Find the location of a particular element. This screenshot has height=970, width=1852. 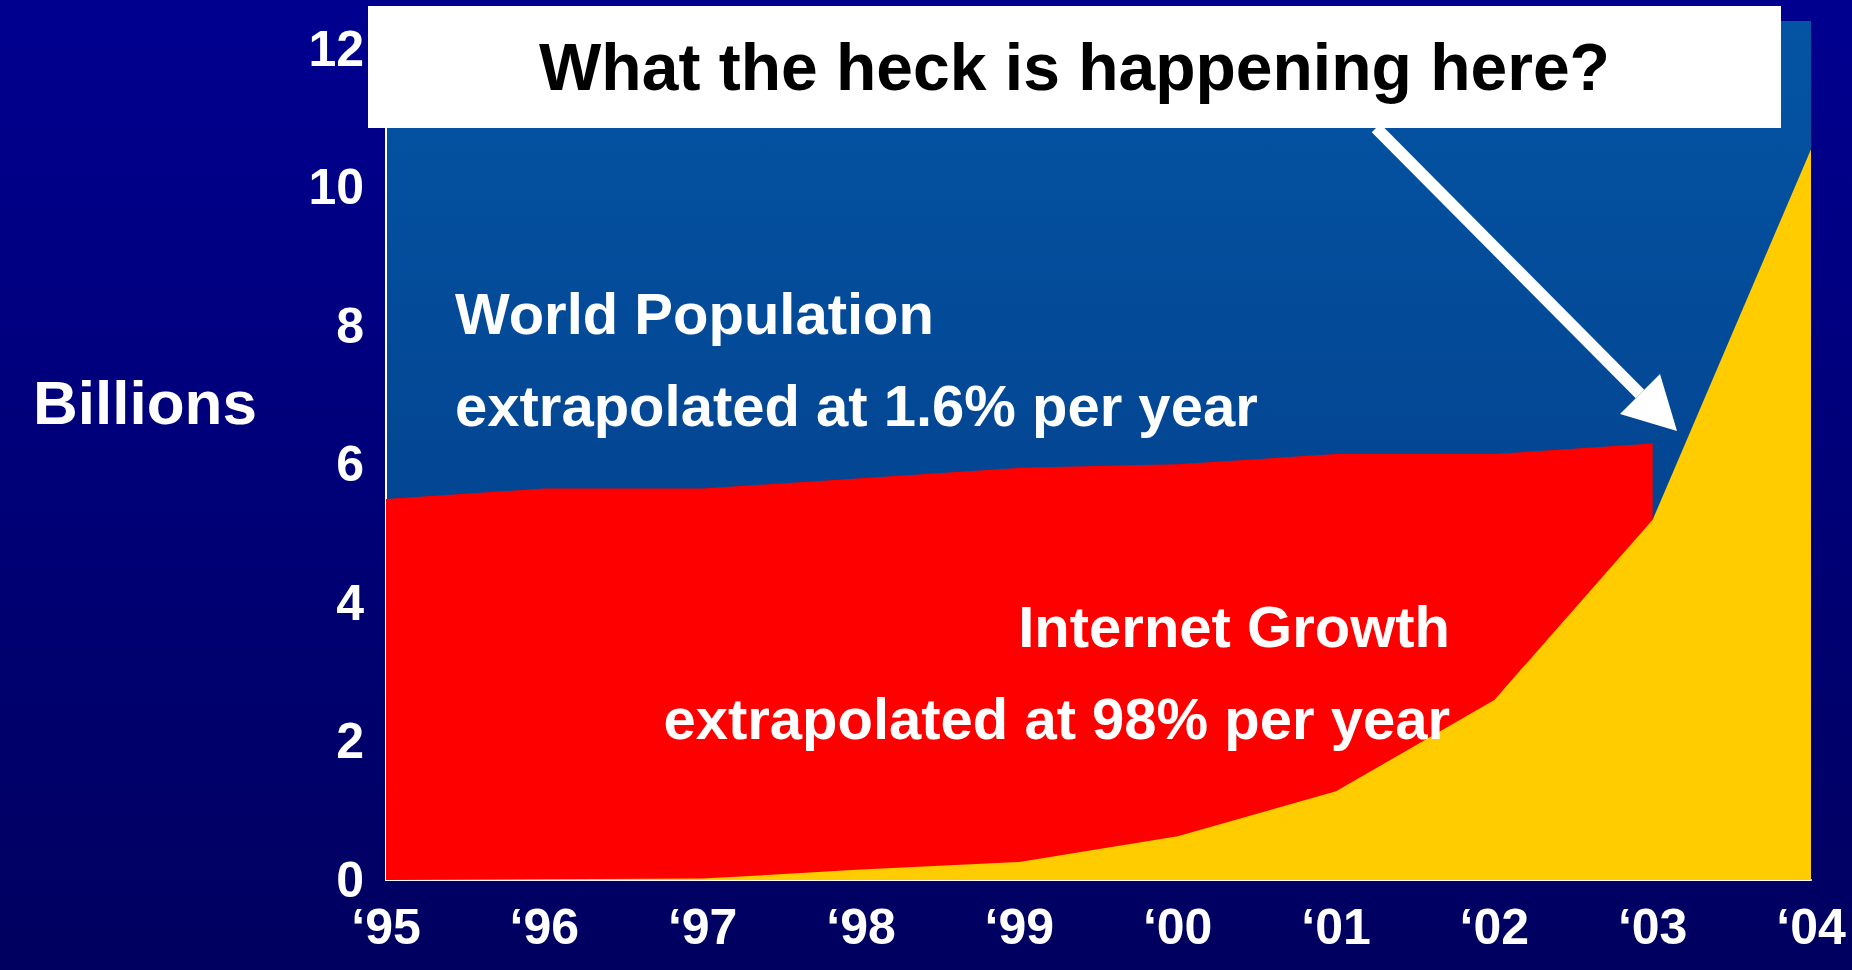

series-label: Internet Growth is located at coordinates (1234, 626).